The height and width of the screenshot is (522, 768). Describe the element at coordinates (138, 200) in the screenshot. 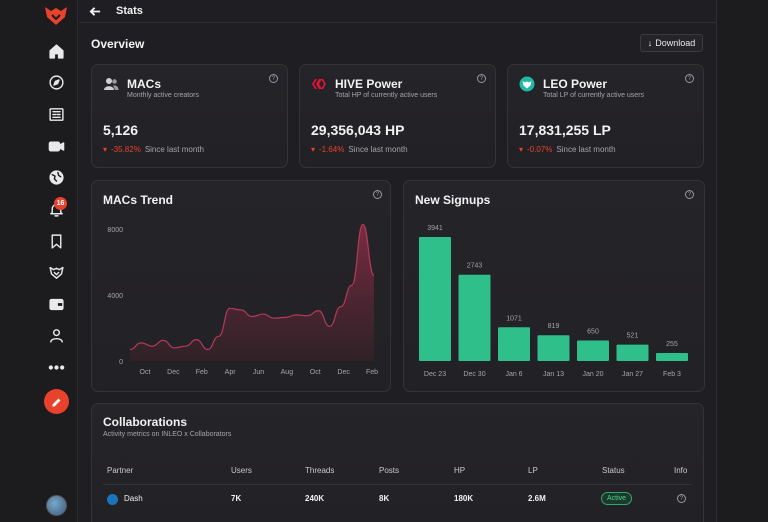

I see `chart-title: MACs Trend` at that location.